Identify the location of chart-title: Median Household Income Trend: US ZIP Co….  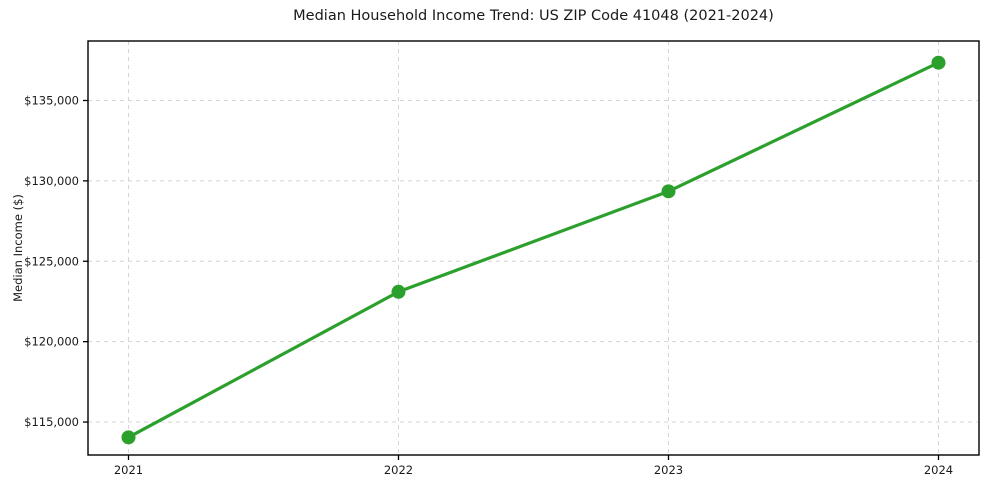
(533, 16).